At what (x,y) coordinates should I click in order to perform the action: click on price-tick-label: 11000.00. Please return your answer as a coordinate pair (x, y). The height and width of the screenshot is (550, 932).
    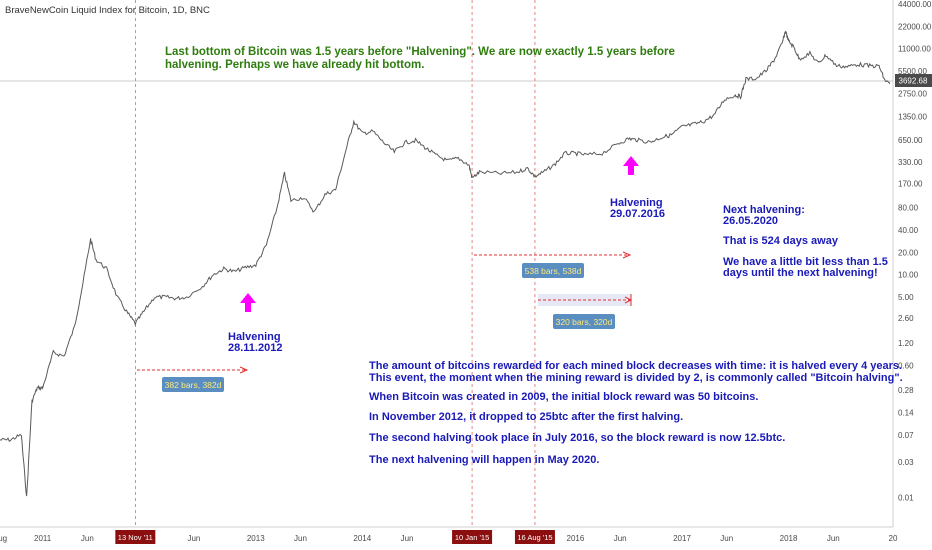
    Looking at the image, I should click on (914, 49).